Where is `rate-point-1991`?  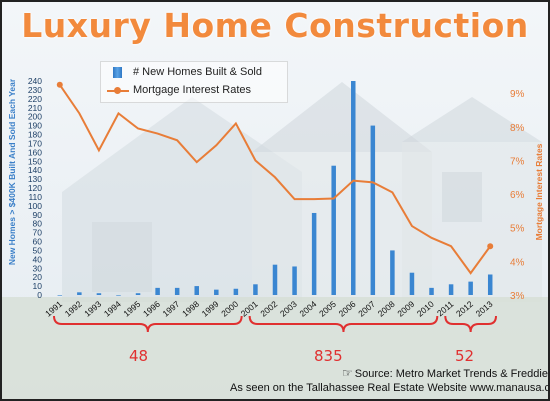
rate-point-1991 is located at coordinates (59, 84).